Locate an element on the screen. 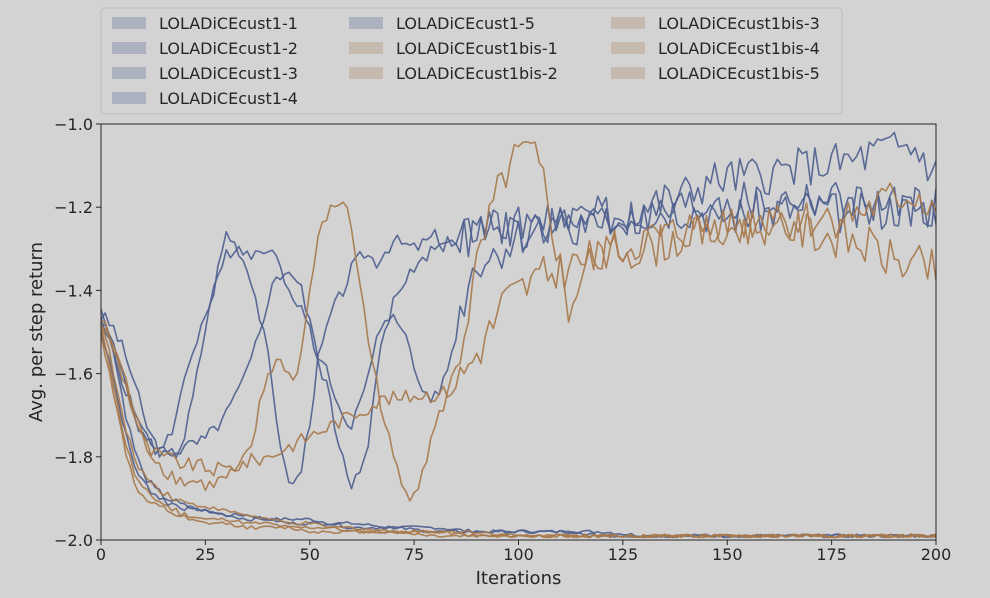 The height and width of the screenshot is (598, 990). y-tick-label: −1.6 is located at coordinates (73, 374).